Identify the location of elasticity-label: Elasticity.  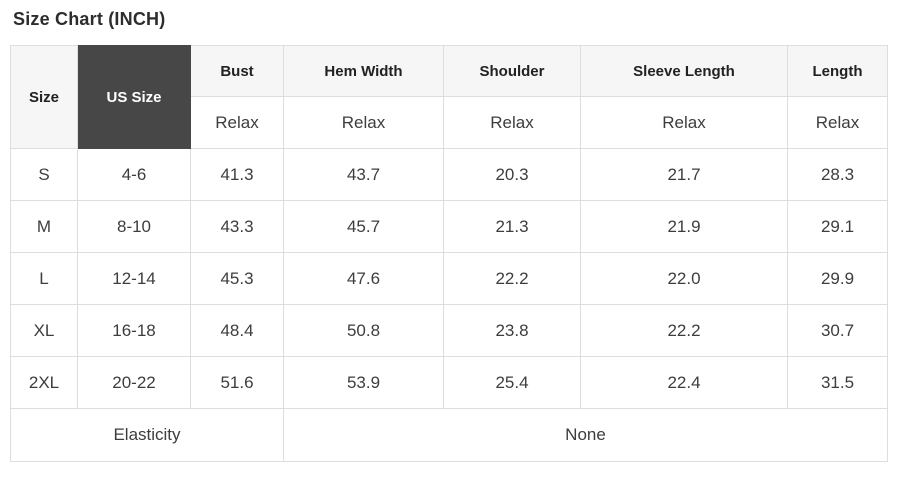
(147, 435).